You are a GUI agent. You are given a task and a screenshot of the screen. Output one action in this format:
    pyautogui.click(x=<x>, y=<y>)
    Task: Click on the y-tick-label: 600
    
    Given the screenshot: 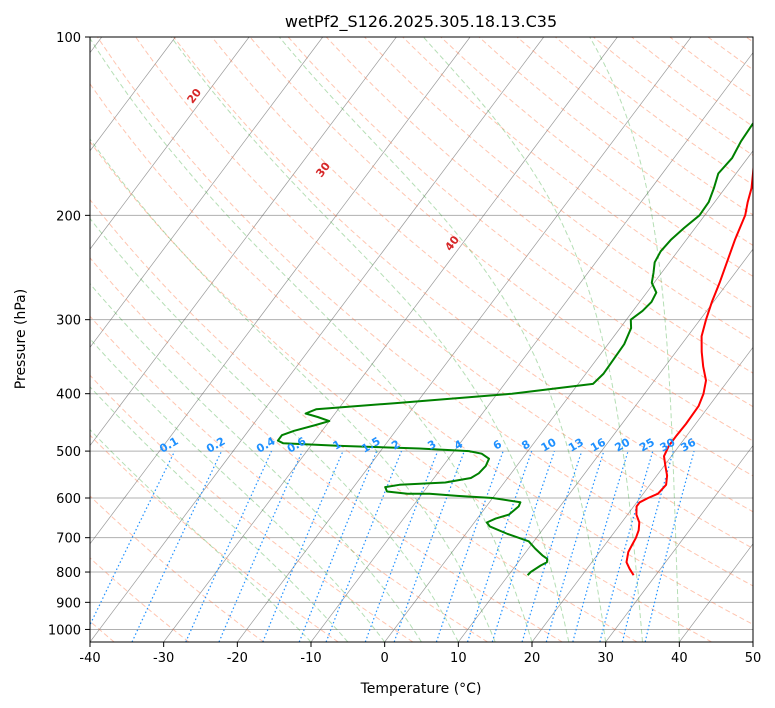 What is the action you would take?
    pyautogui.click(x=68, y=499)
    